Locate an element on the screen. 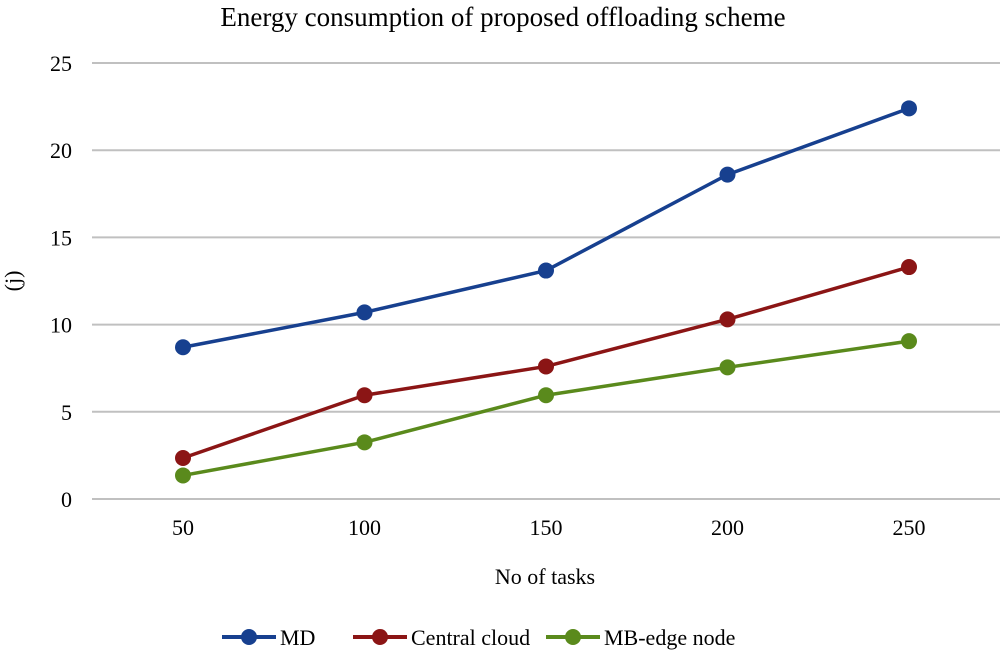  x-axis-ticks: 50 100 150 200 250 is located at coordinates (549, 527).